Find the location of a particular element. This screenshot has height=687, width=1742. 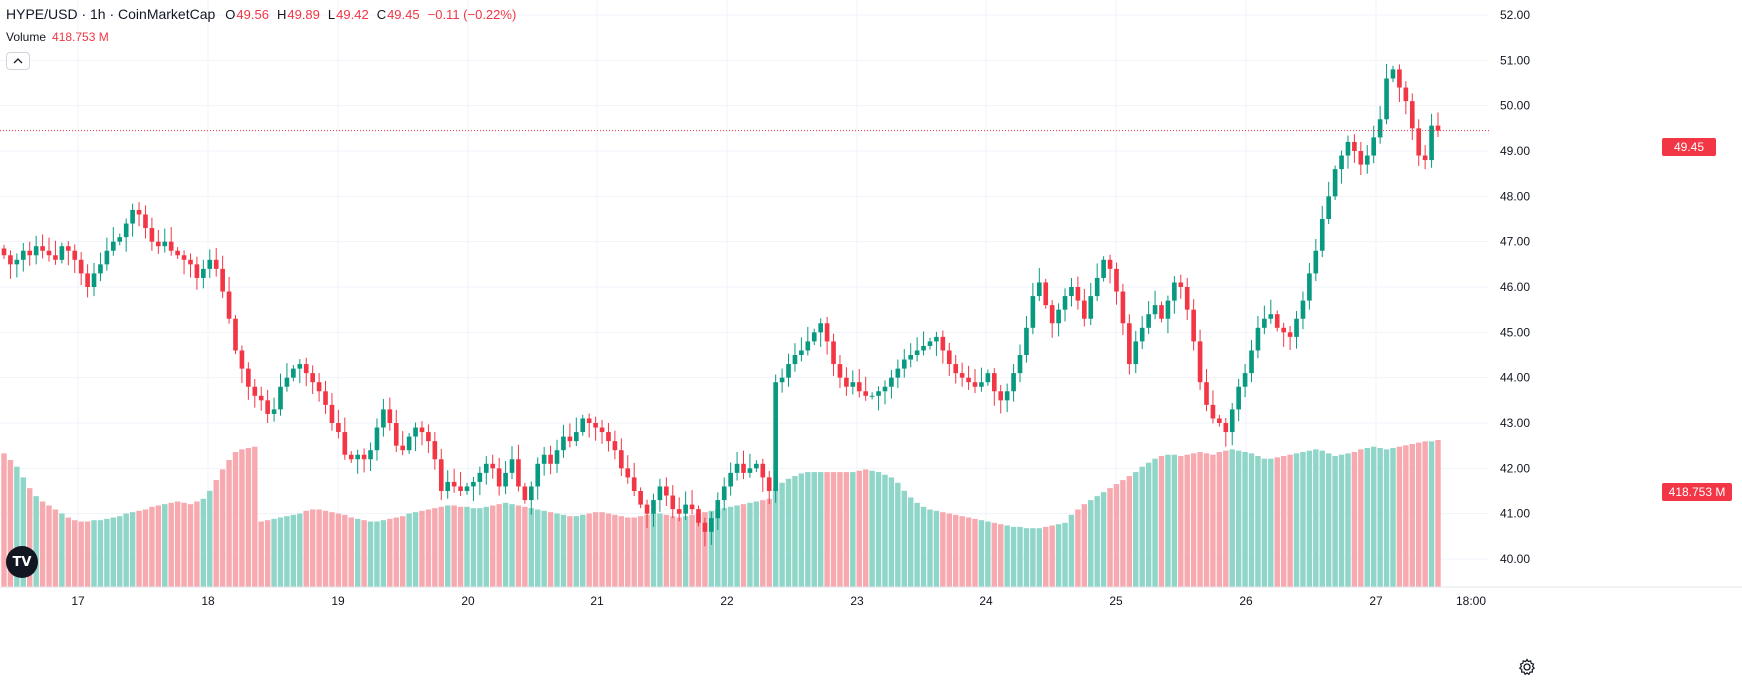

x-tick-label: 23 is located at coordinates (857, 601).